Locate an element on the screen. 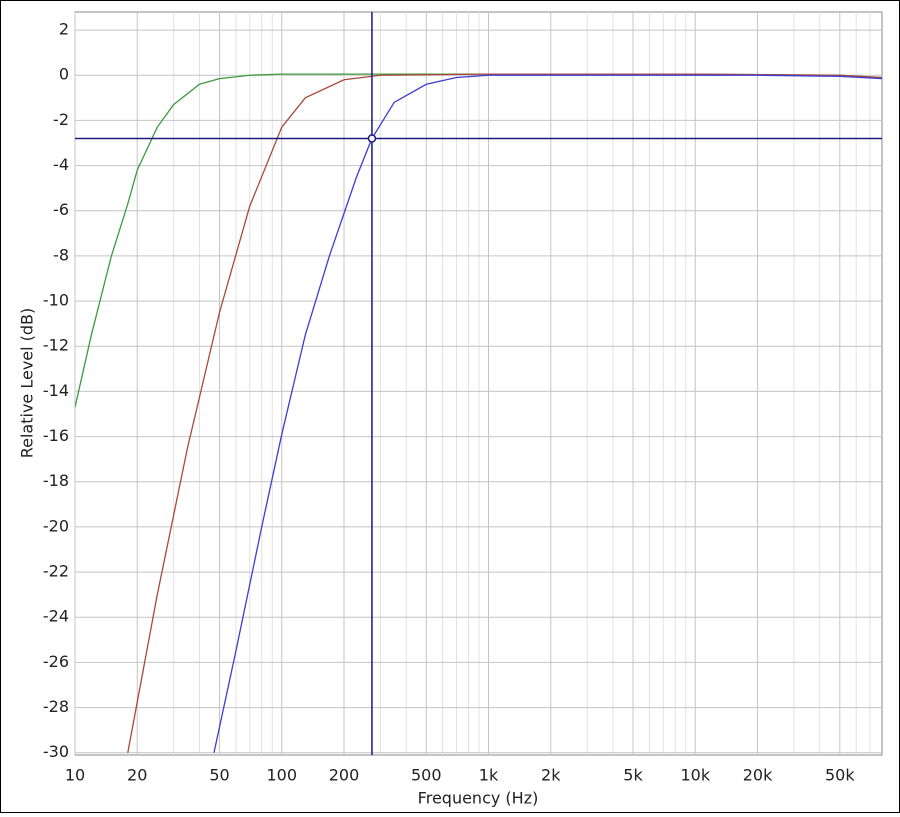  x-tick-label: 50 is located at coordinates (219, 775).